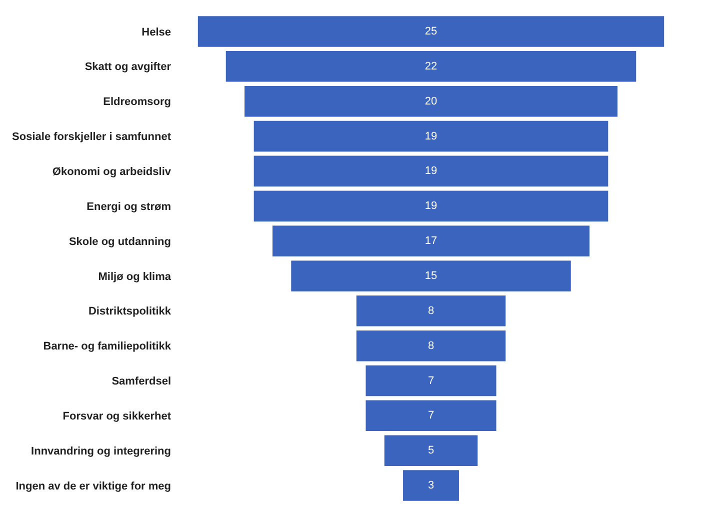  Describe the element at coordinates (130, 312) in the screenshot. I see `category-label: Distriktspolitikk` at that location.